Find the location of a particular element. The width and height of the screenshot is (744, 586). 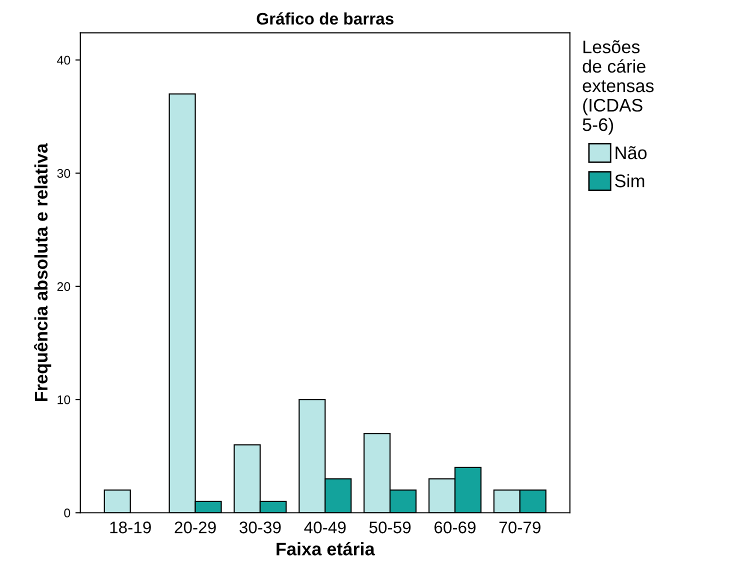

x-tick-label: 20-29 is located at coordinates (195, 528).